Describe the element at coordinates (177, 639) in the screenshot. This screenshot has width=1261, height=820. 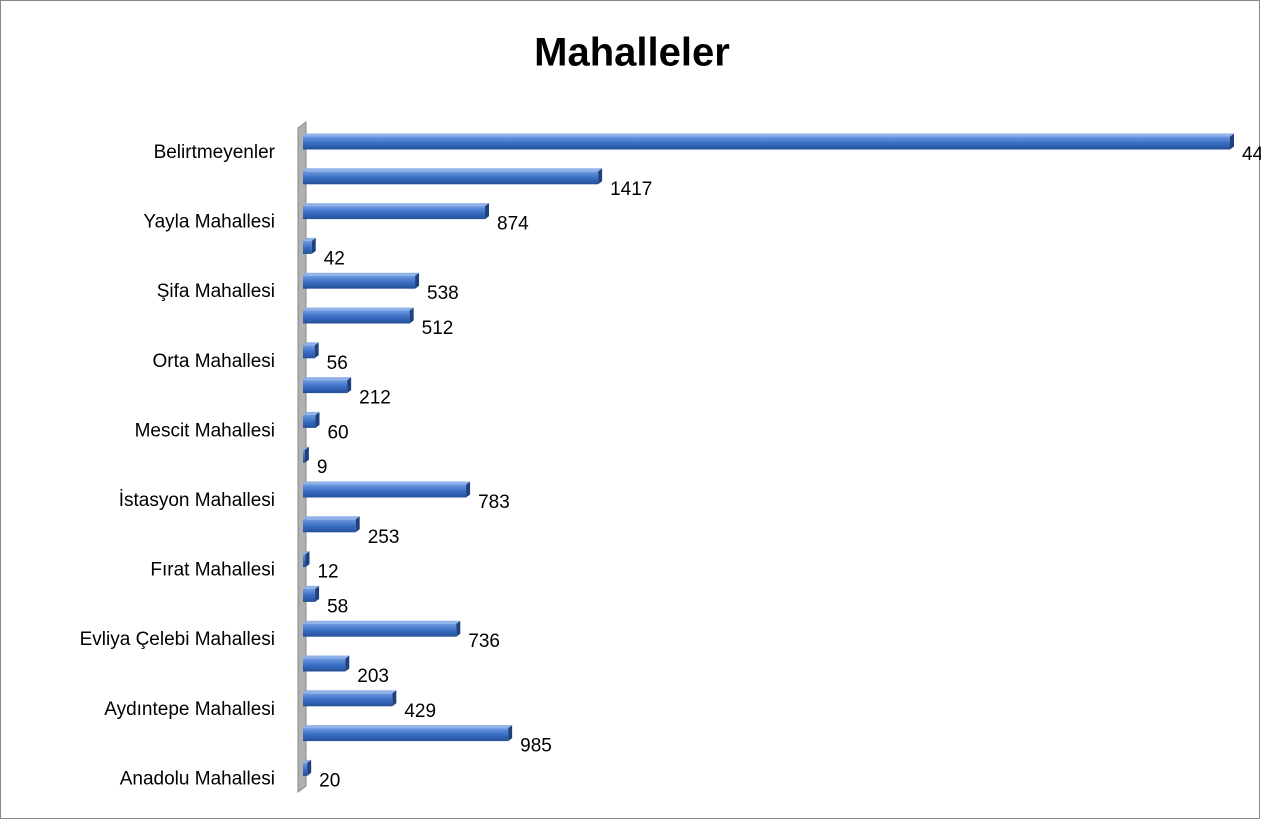
I see `y-tick-label: Evliya Çelebi Mahallesi` at that location.